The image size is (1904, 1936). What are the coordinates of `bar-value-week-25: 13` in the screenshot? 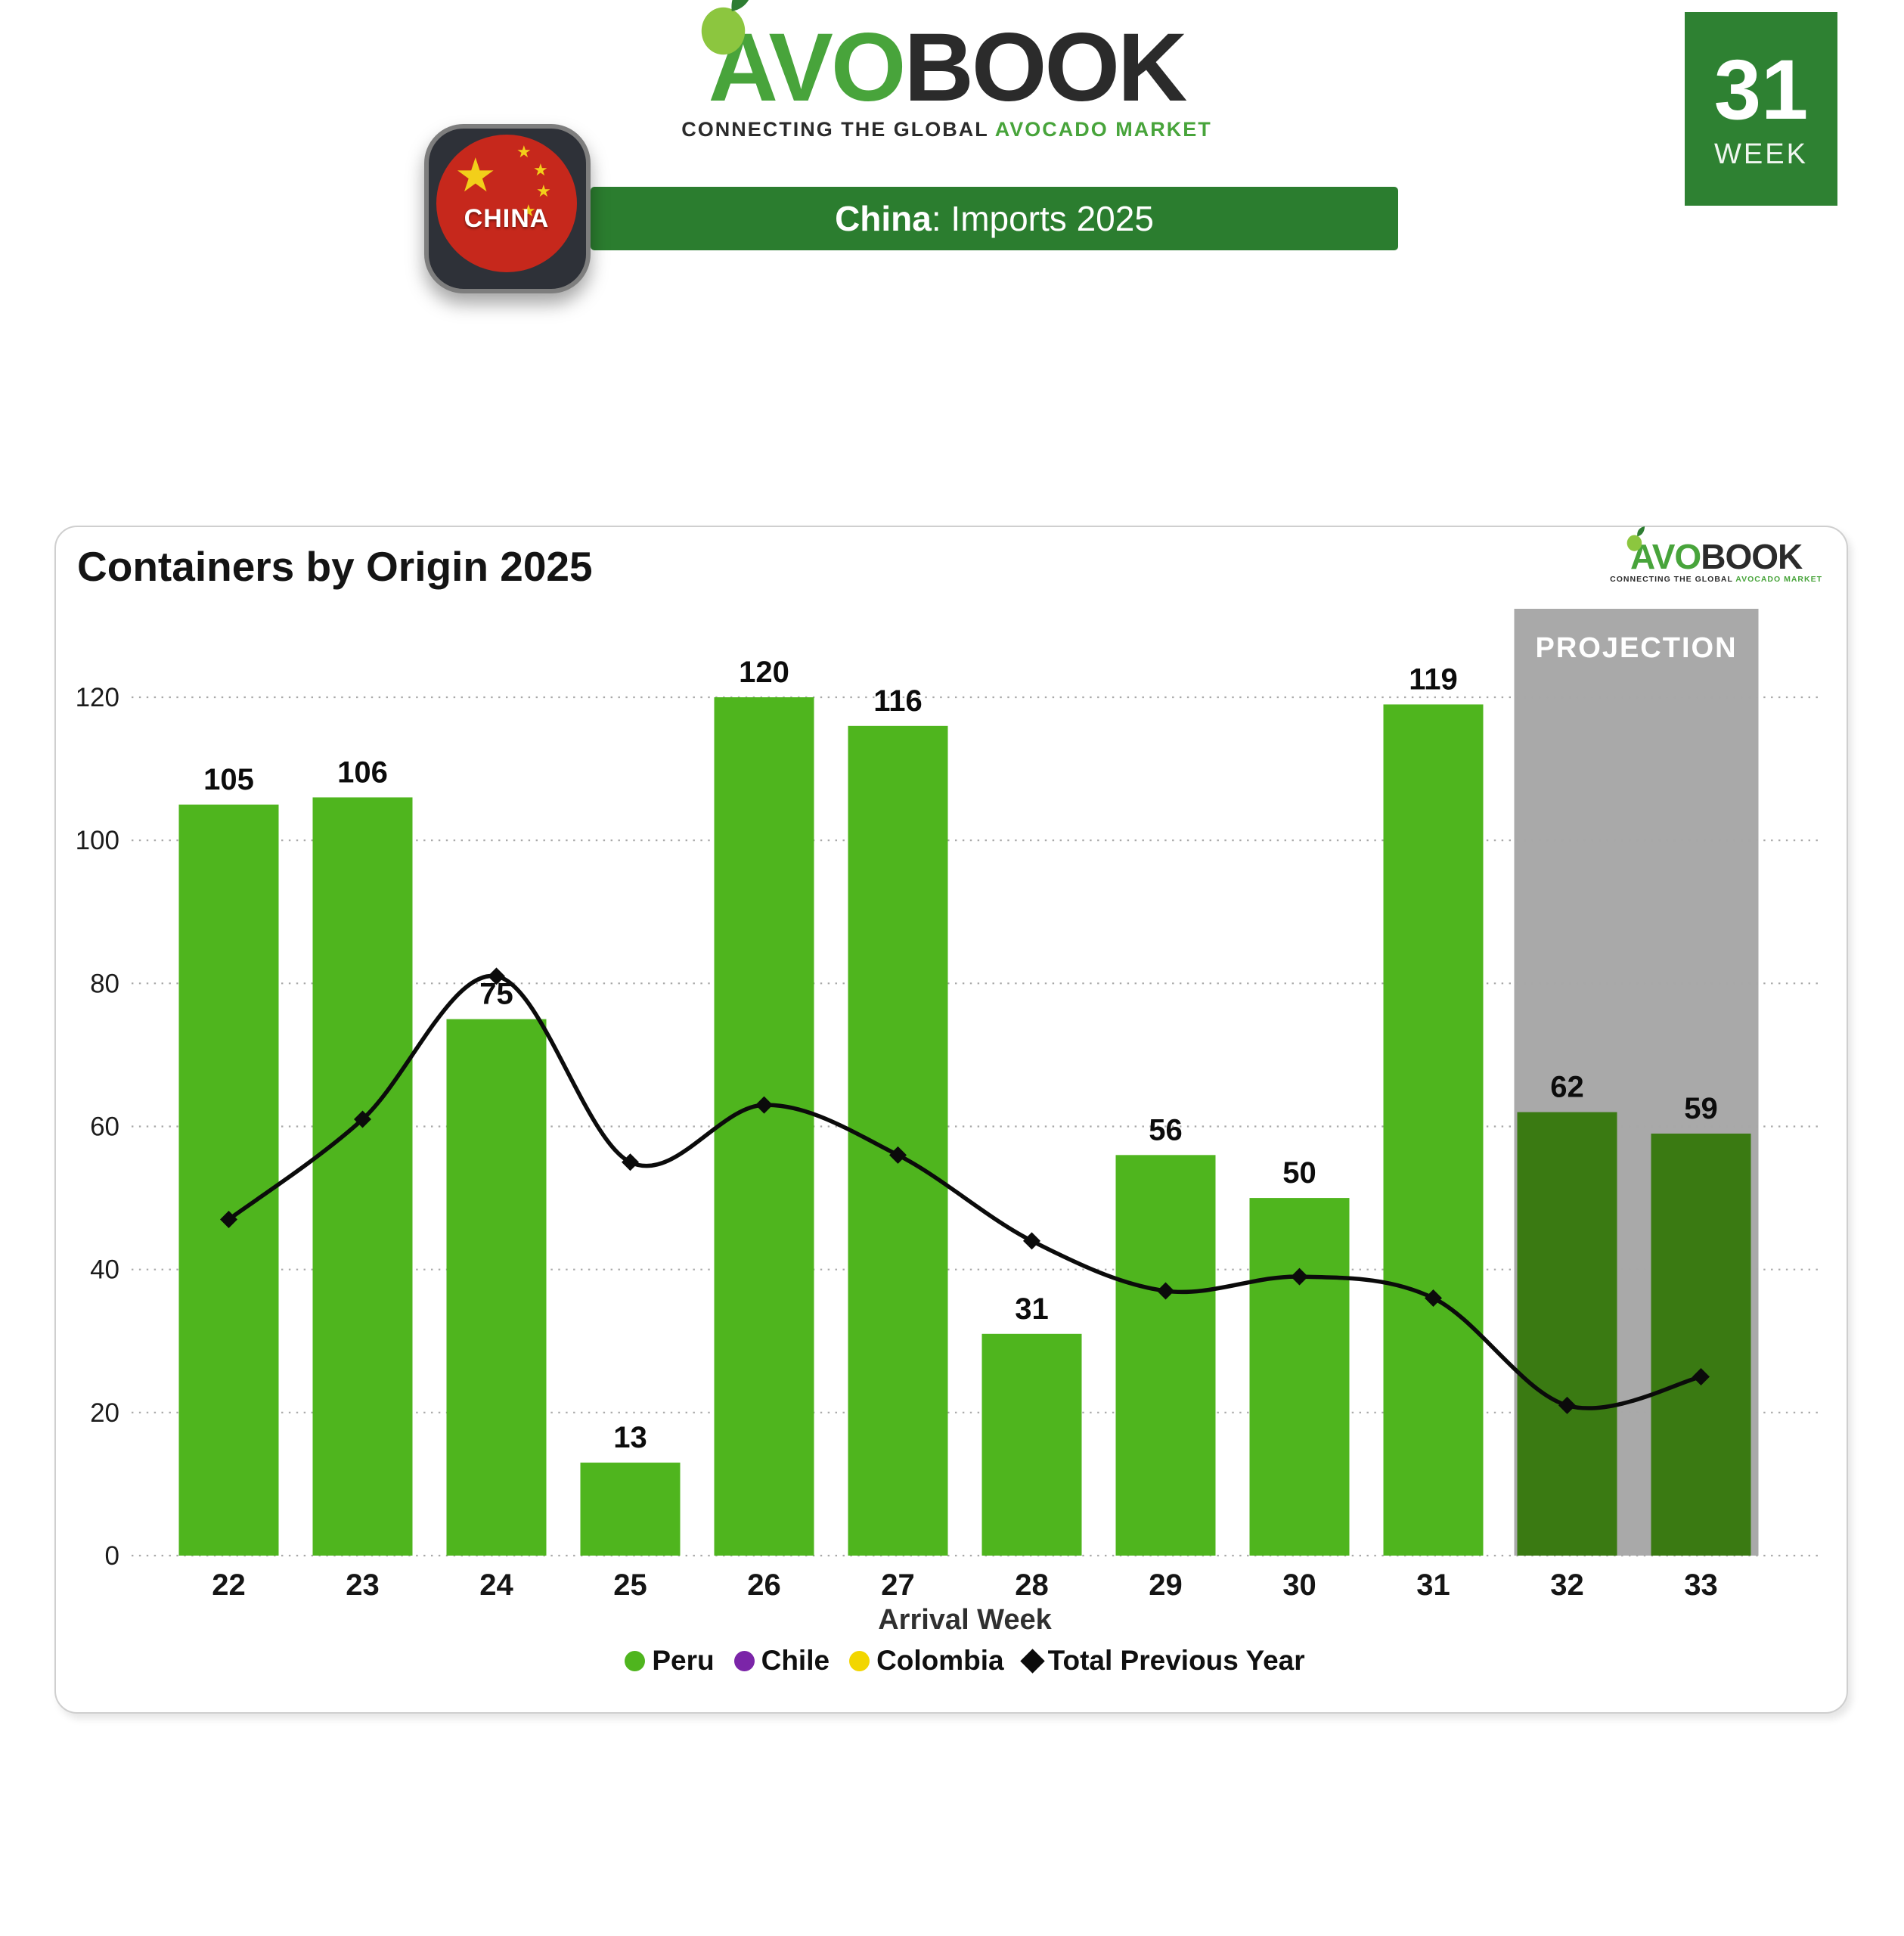 It's located at (630, 1437).